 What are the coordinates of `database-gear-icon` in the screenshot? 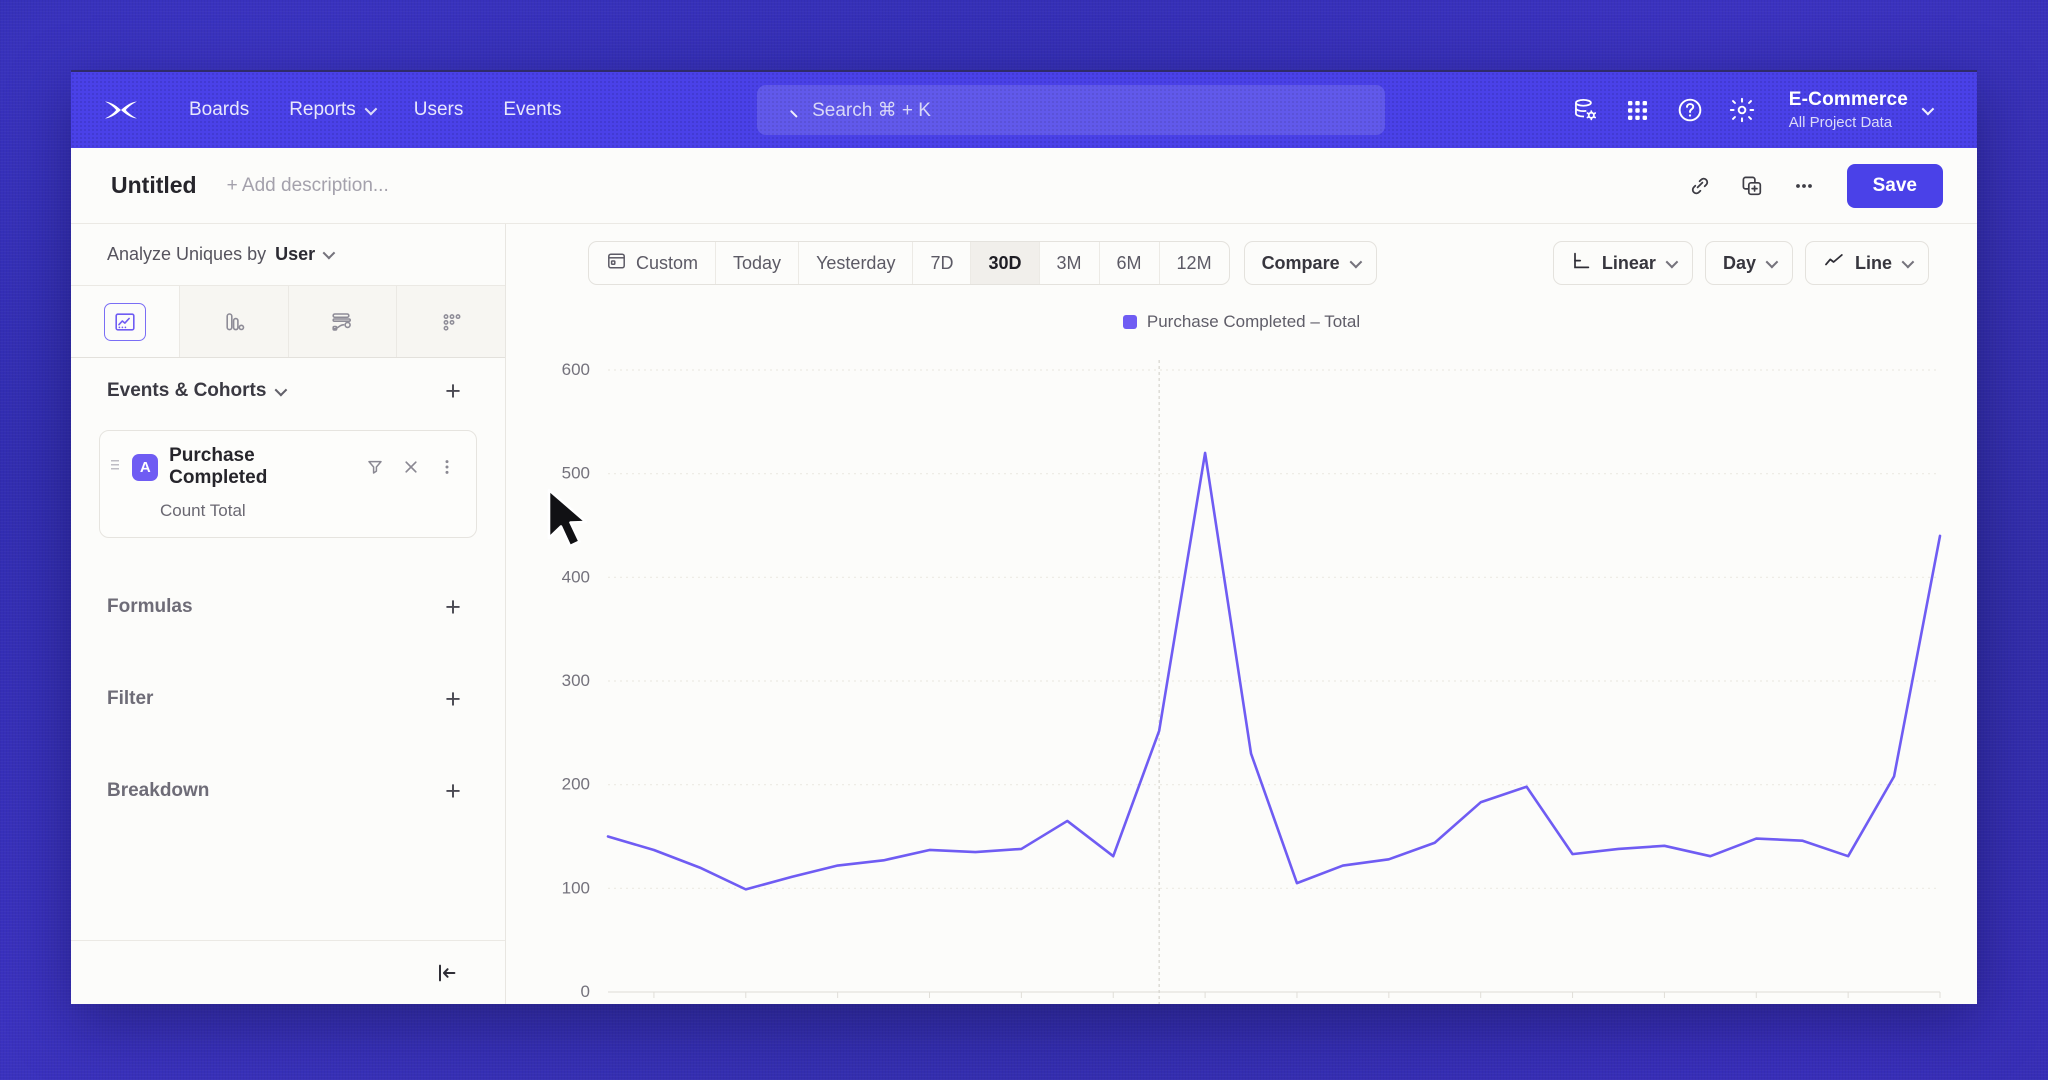 It's located at (1586, 110).